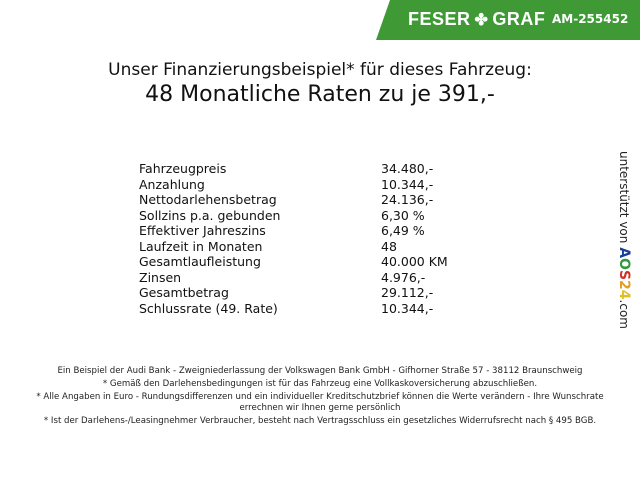 The image size is (640, 480). Describe the element at coordinates (293, 309) in the screenshot. I see `table-row: Schlussrate (49. Rate) 10.344,-` at that location.